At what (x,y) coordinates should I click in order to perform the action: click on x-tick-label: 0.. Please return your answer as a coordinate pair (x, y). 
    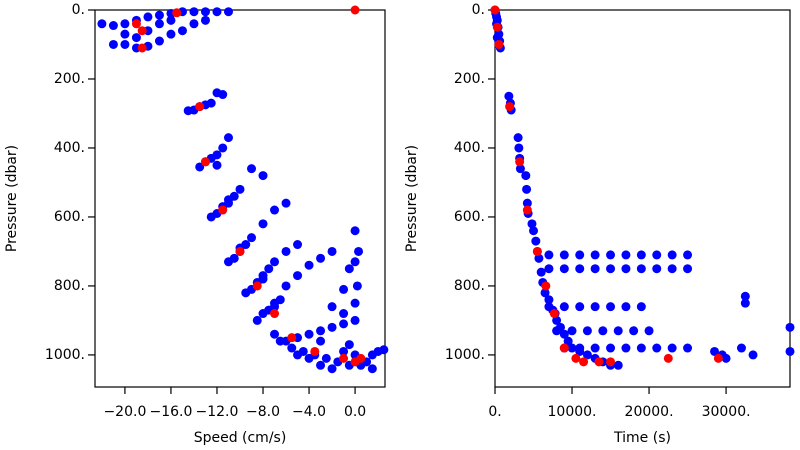
    Looking at the image, I should click on (494, 412).